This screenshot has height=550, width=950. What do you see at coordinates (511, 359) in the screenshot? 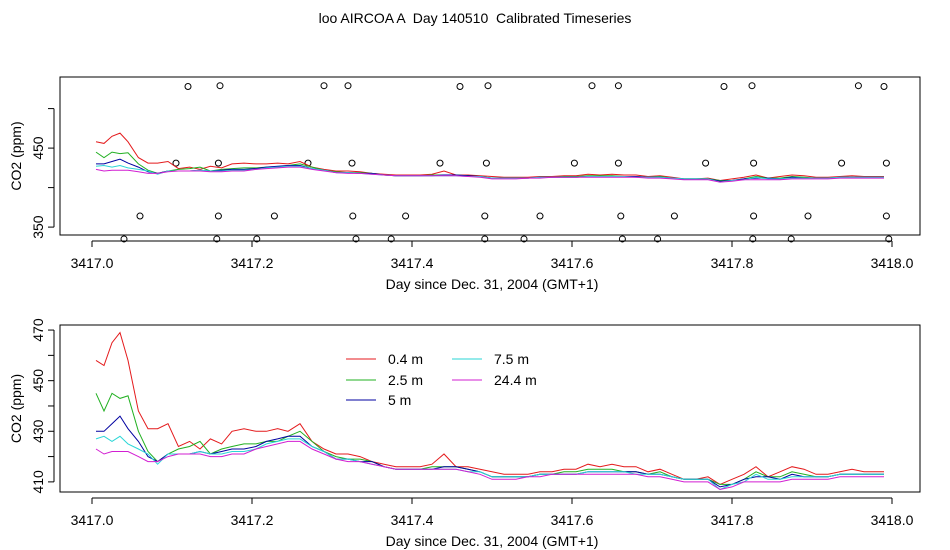
I see `legend-label: 7.5 m` at bounding box center [511, 359].